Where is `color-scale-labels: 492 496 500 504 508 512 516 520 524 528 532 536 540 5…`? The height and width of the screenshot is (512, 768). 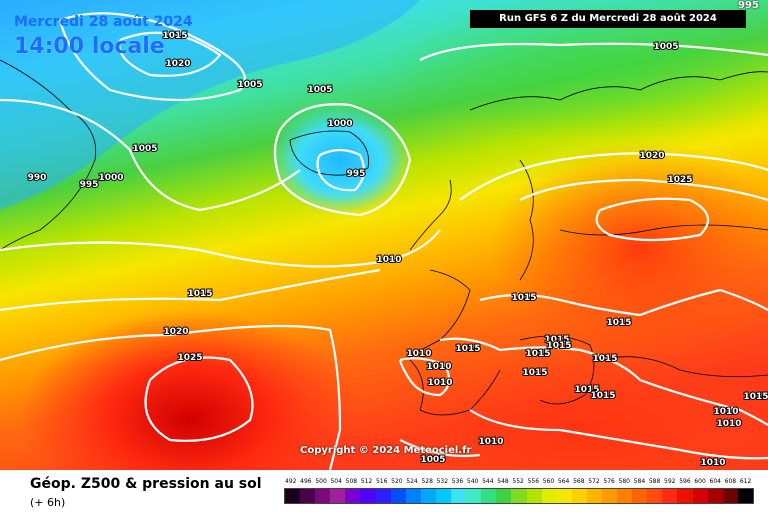 color-scale-labels: 492 496 500 504 508 512 516 520 524 528 532 536 540 5… is located at coordinates (519, 483).